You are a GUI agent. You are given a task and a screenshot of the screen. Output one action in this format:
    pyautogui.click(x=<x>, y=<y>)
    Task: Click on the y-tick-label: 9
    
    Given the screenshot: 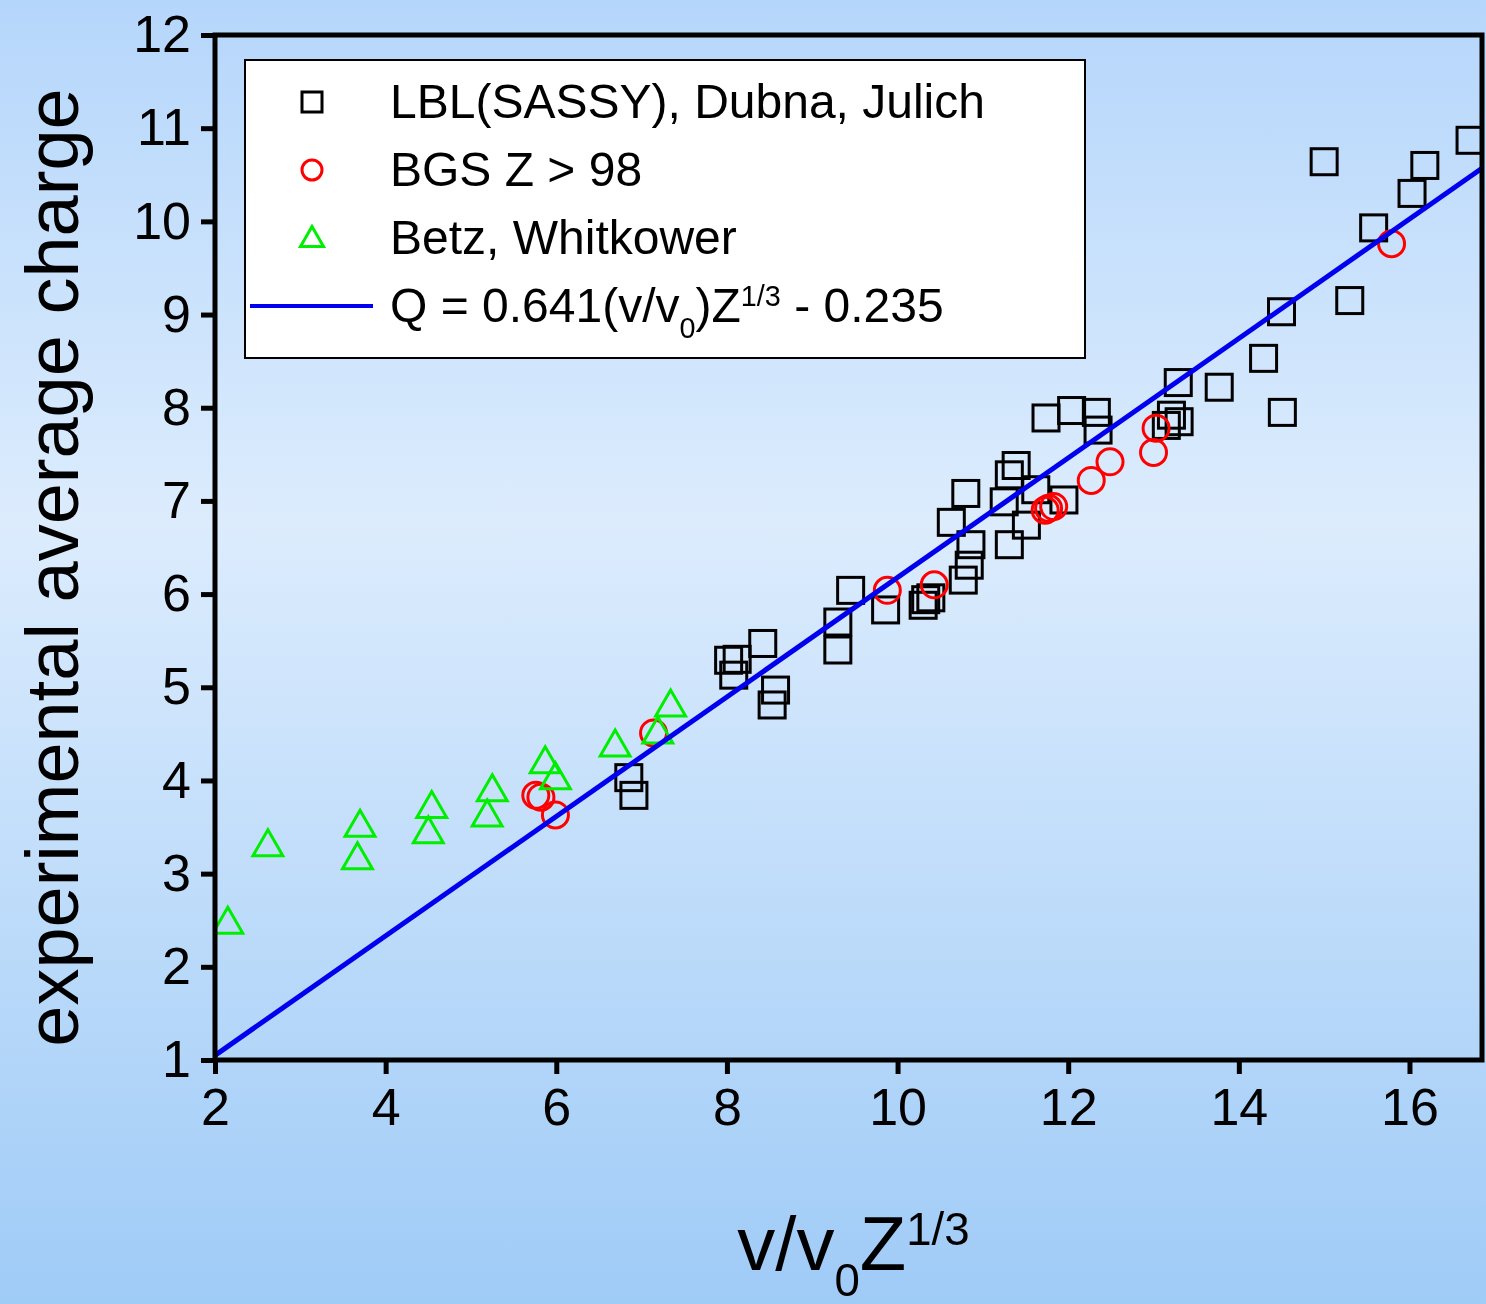 What is the action you would take?
    pyautogui.click(x=176, y=313)
    